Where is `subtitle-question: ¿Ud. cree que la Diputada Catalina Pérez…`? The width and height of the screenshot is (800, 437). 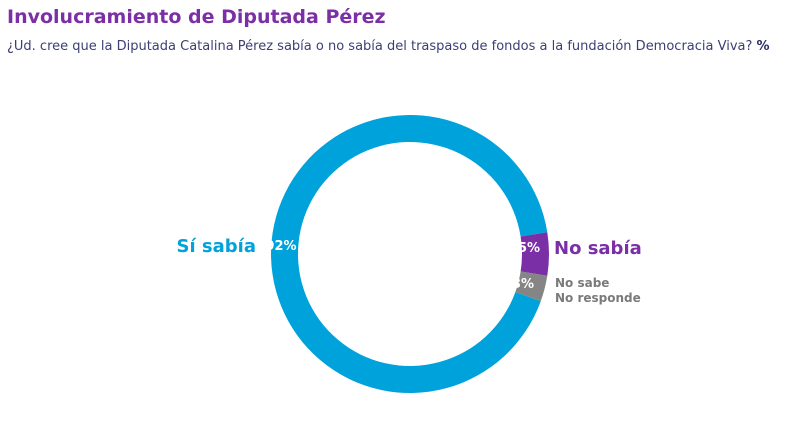
subtitle-question: ¿Ud. cree que la Diputada Catalina Pérez… is located at coordinates (380, 46).